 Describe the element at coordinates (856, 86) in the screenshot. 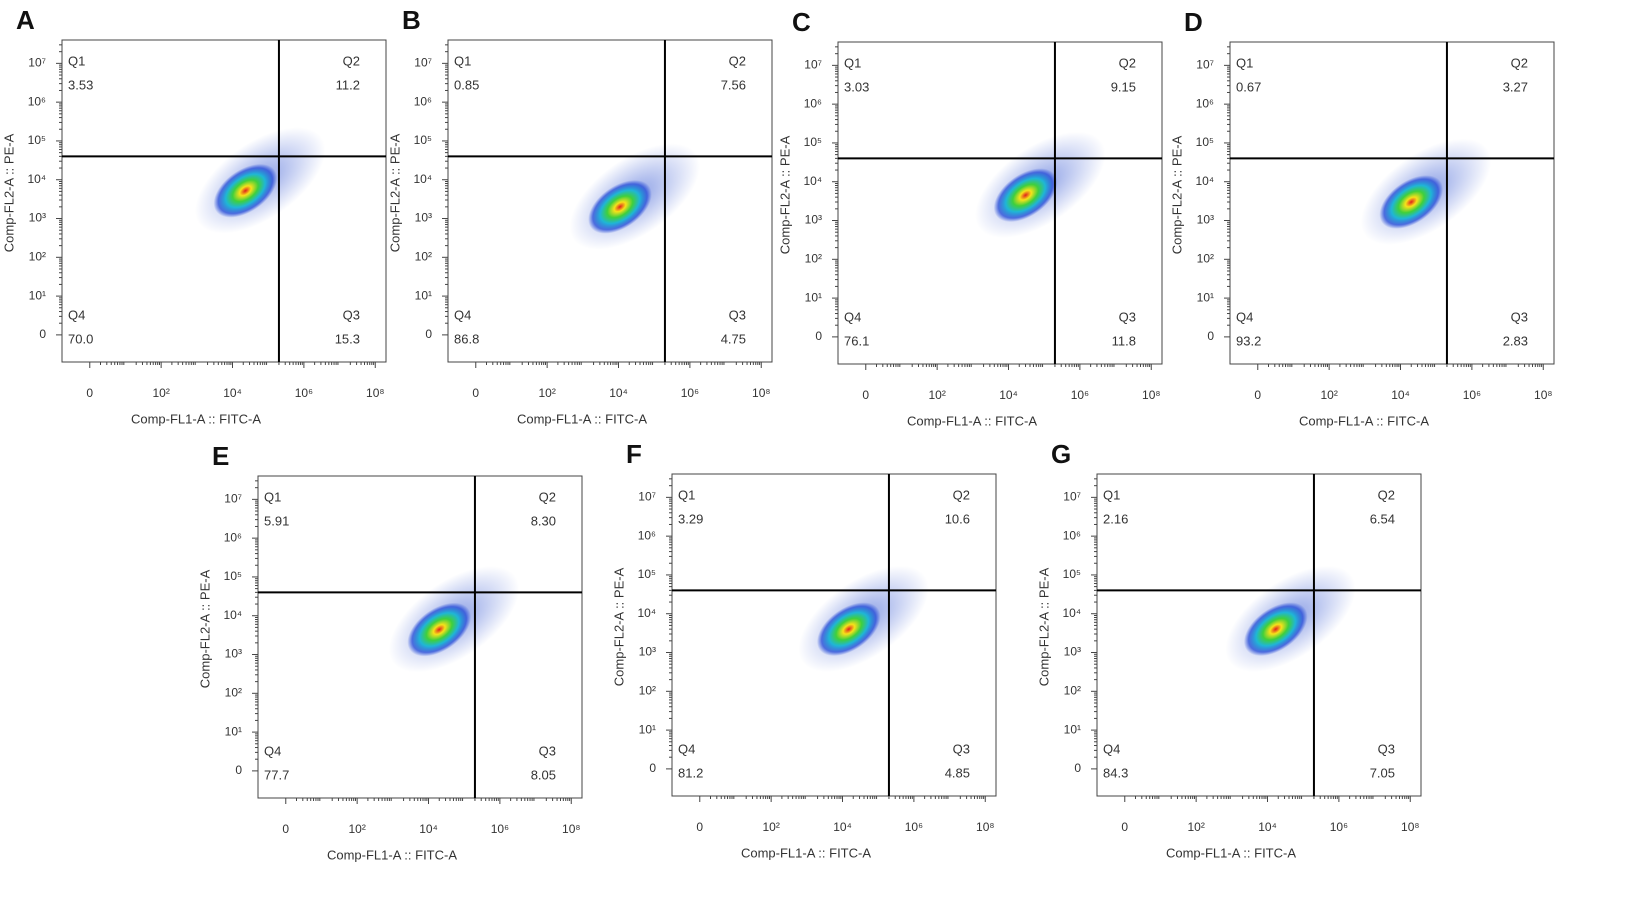

I see `quadrant-value: 3.03` at that location.